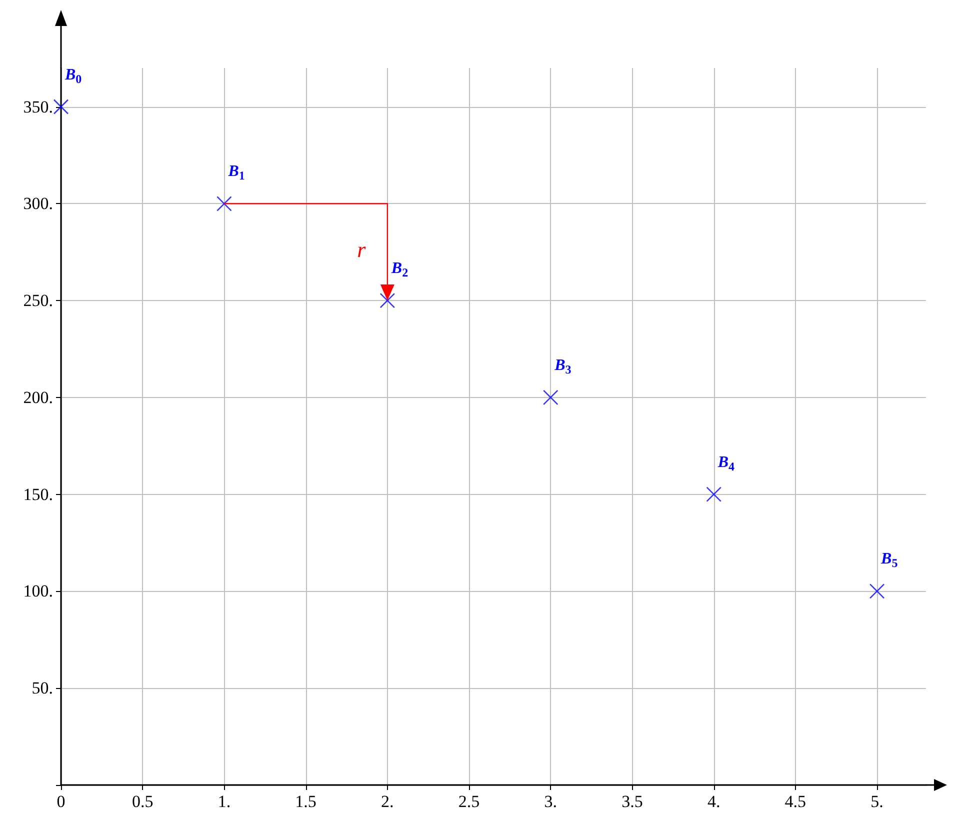 This screenshot has height=823, width=956. Describe the element at coordinates (42, 688) in the screenshot. I see `y-tick-label: 50.` at that location.